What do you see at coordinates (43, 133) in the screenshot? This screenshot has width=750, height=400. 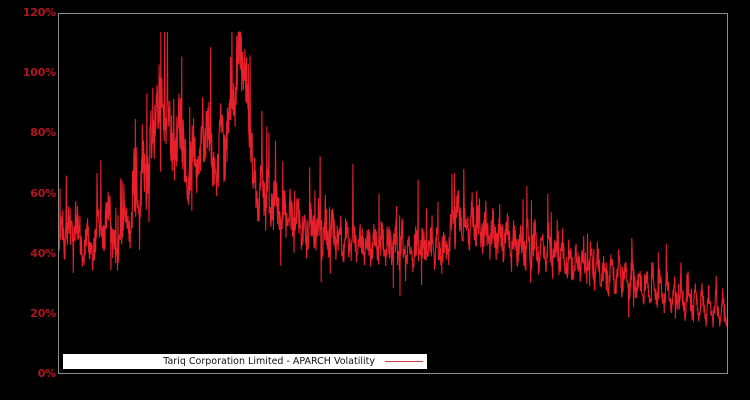 I see `y-tick-label: 80%` at bounding box center [43, 133].